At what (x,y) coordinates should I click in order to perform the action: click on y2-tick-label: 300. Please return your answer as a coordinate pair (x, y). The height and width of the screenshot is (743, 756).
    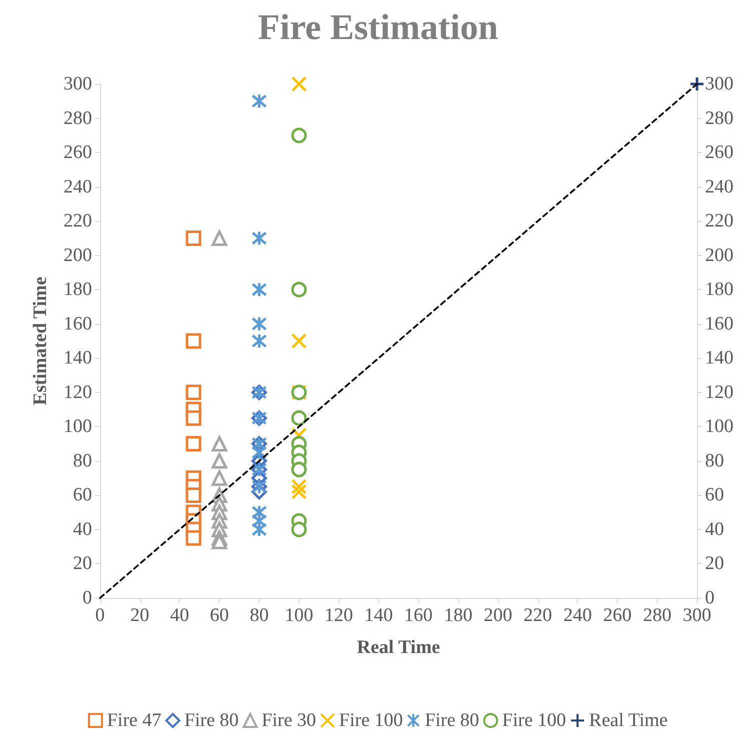
    Looking at the image, I should click on (719, 84).